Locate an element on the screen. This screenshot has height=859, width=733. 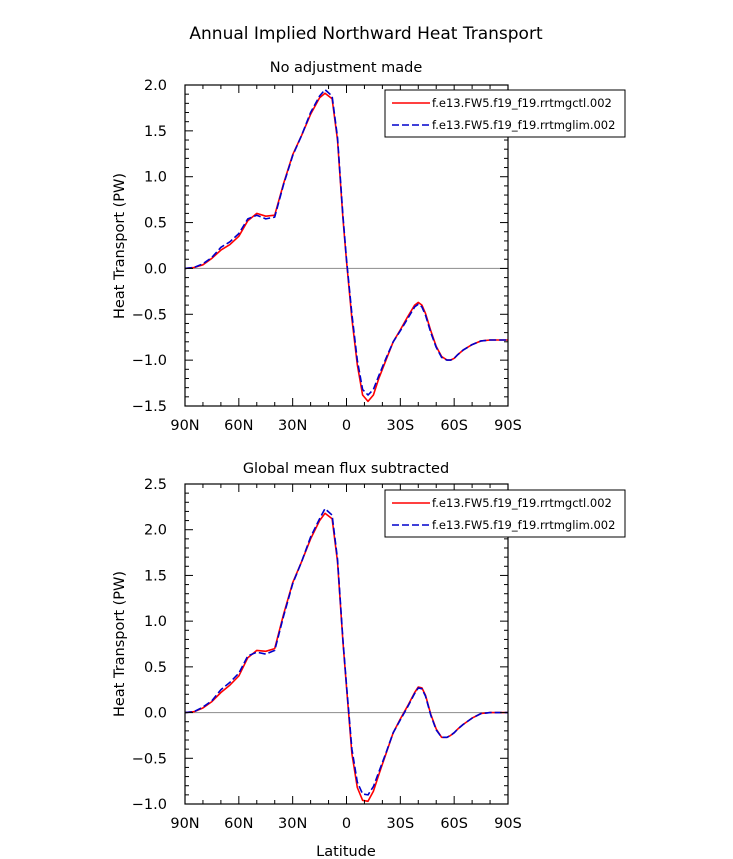
y-tick-label: 2.5 is located at coordinates (155, 485).